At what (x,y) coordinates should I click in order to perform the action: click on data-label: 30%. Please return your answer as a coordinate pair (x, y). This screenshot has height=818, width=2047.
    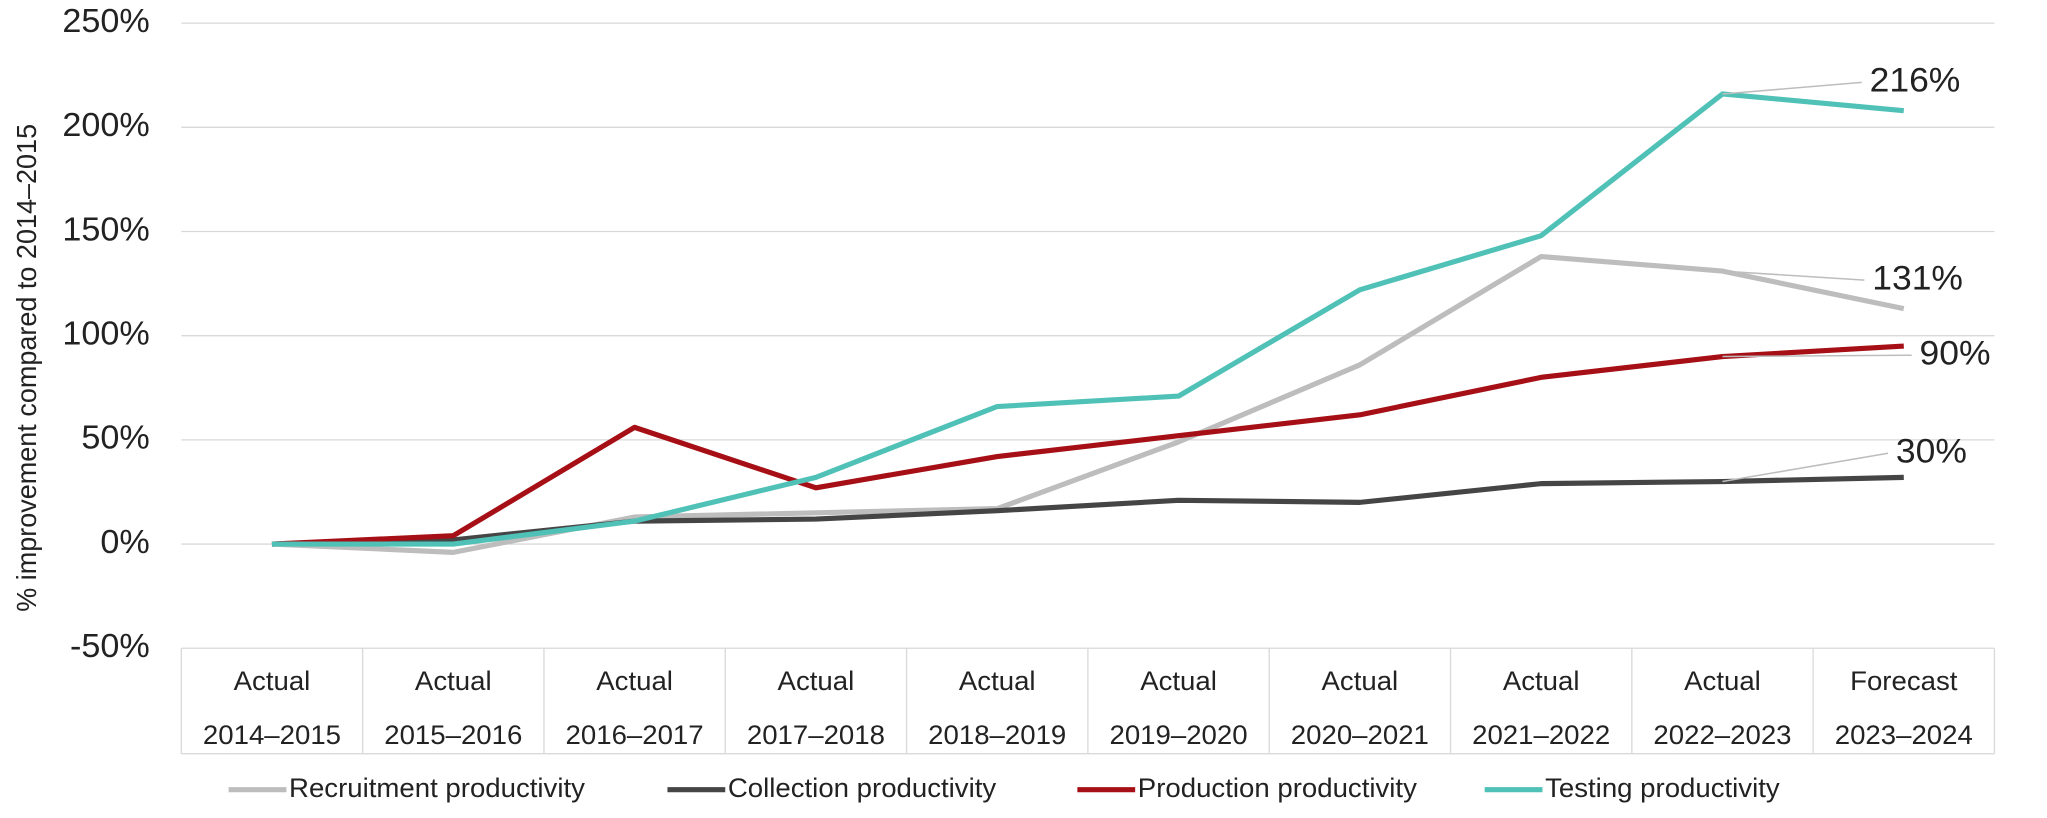
    Looking at the image, I should click on (1931, 451).